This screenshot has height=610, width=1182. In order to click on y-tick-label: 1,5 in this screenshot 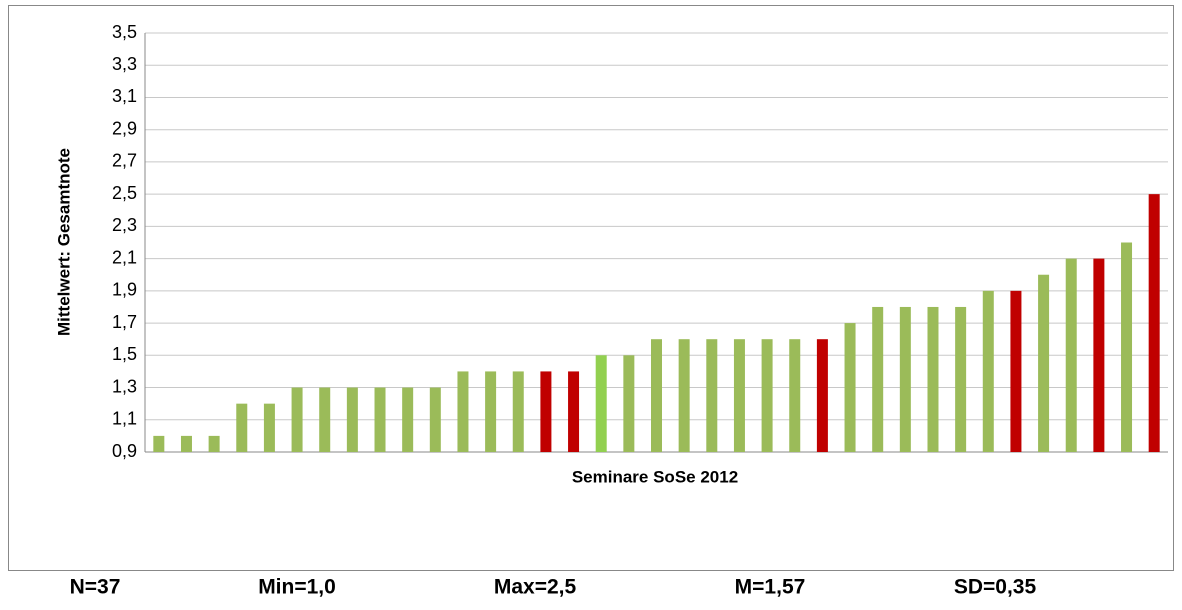, I will do `click(124, 354)`.